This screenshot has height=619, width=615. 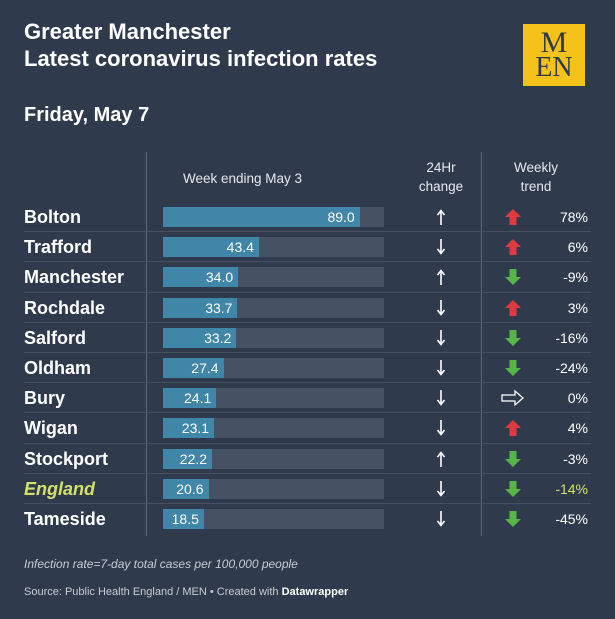 I want to click on row-label-manchester: Manchester, so click(x=74, y=277).